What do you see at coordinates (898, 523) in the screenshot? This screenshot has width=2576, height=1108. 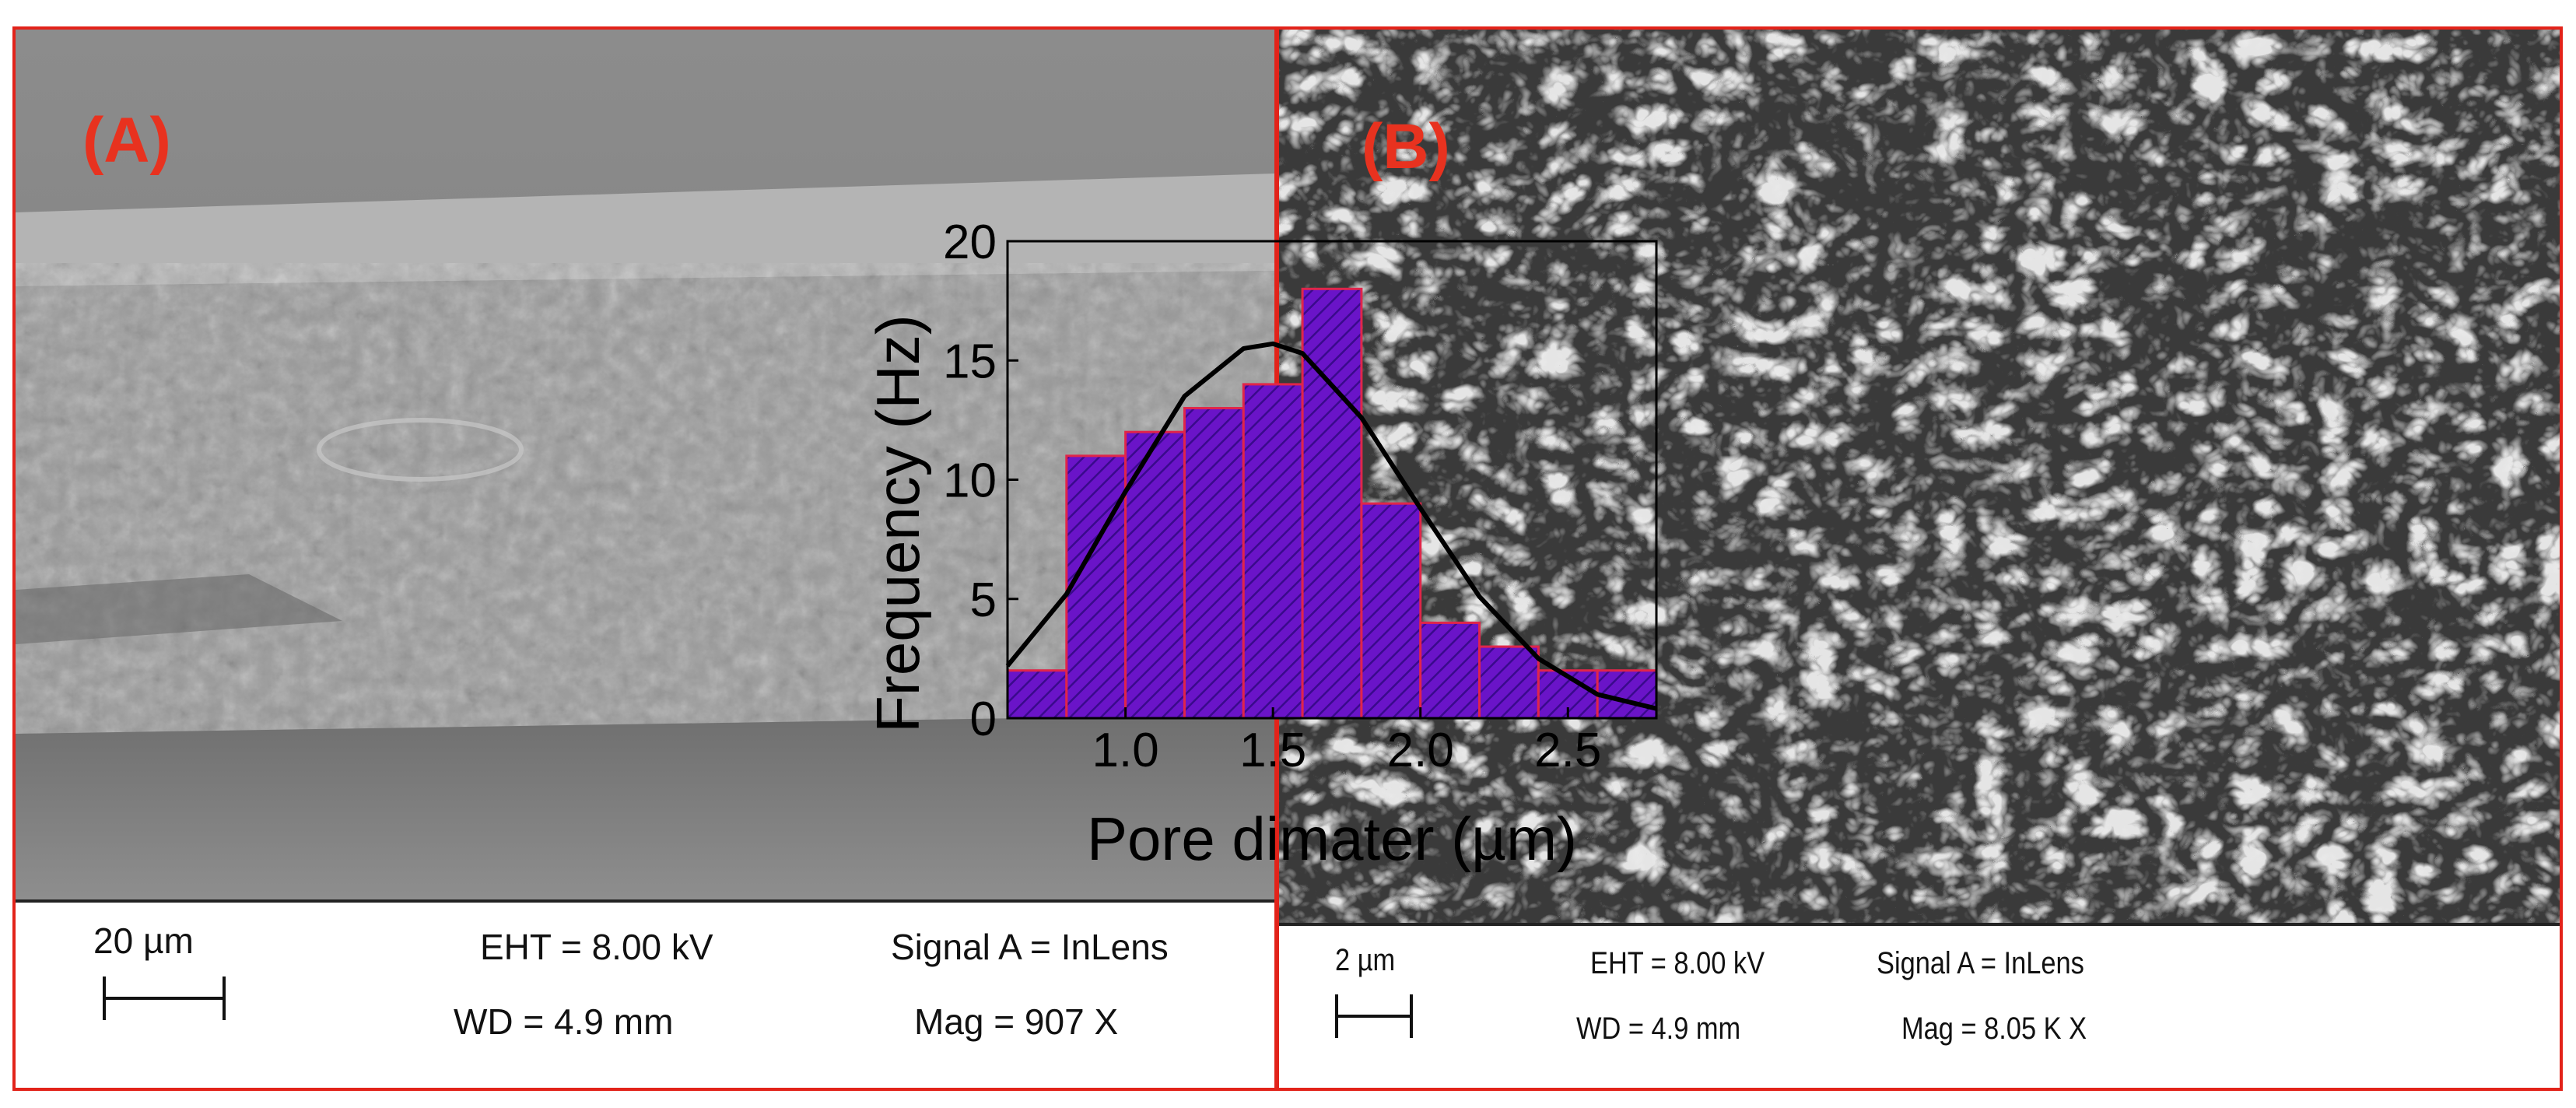 I see `y-axis-label: Frequency (Hz)` at bounding box center [898, 523].